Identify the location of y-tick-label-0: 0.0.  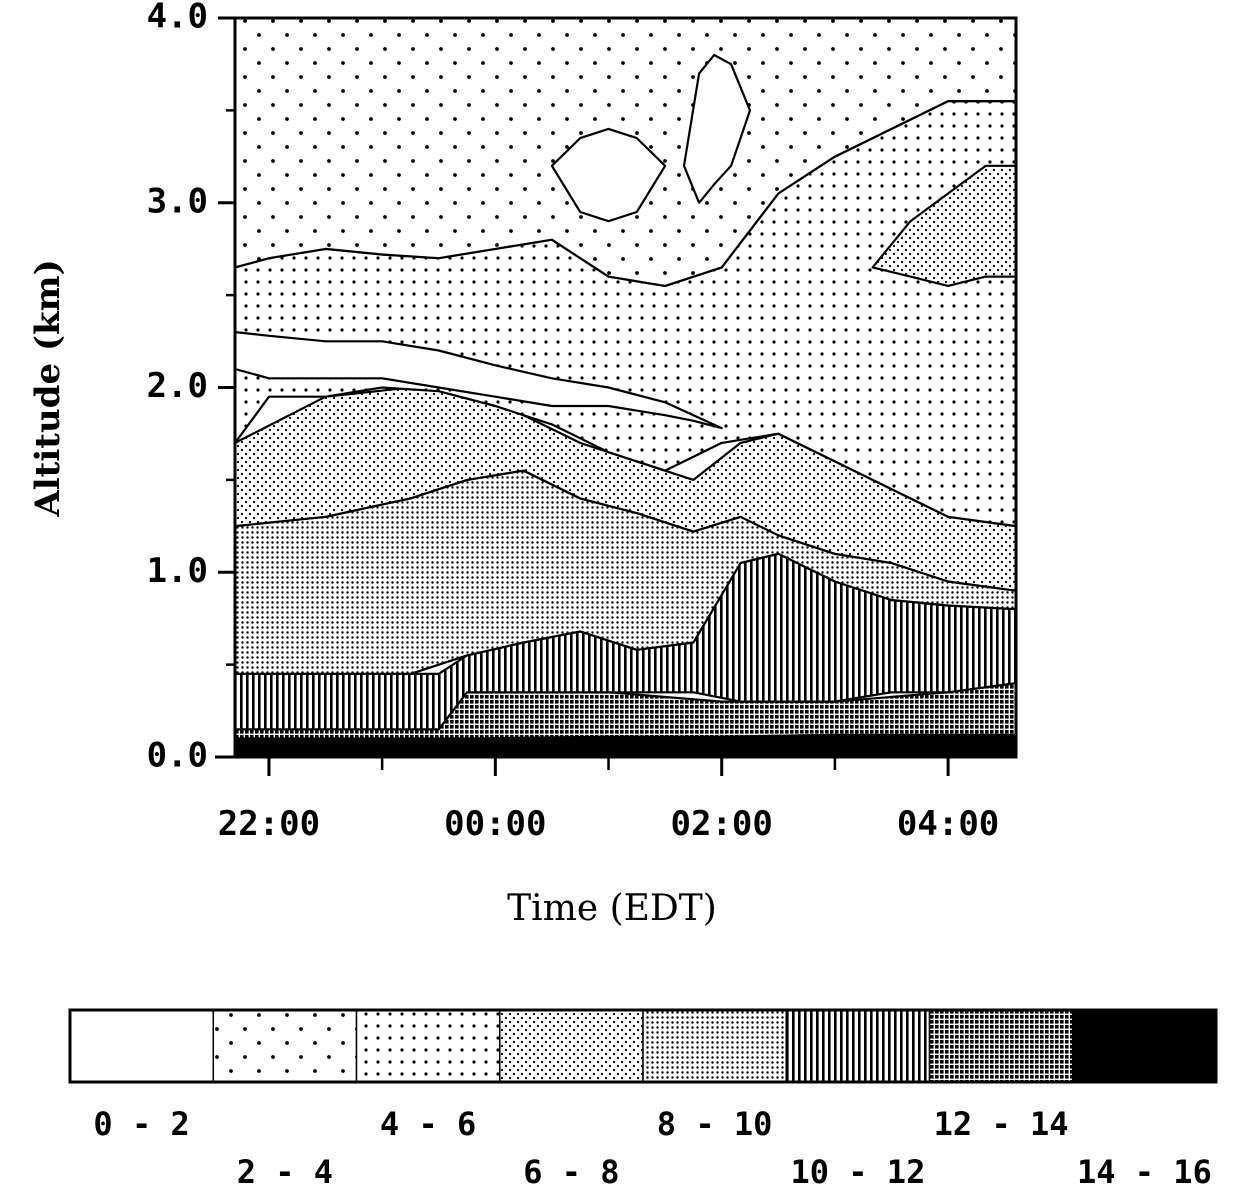
(177, 756).